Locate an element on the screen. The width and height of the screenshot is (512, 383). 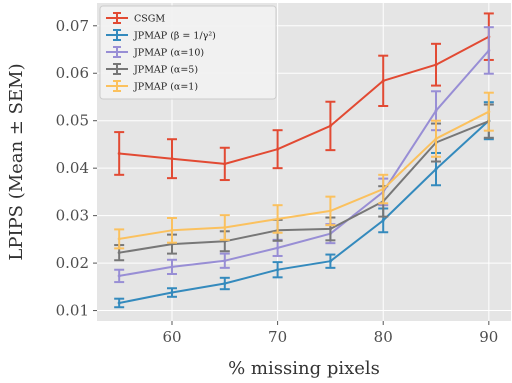
legend-item: JPMAP (α=1) is located at coordinates (152, 86).